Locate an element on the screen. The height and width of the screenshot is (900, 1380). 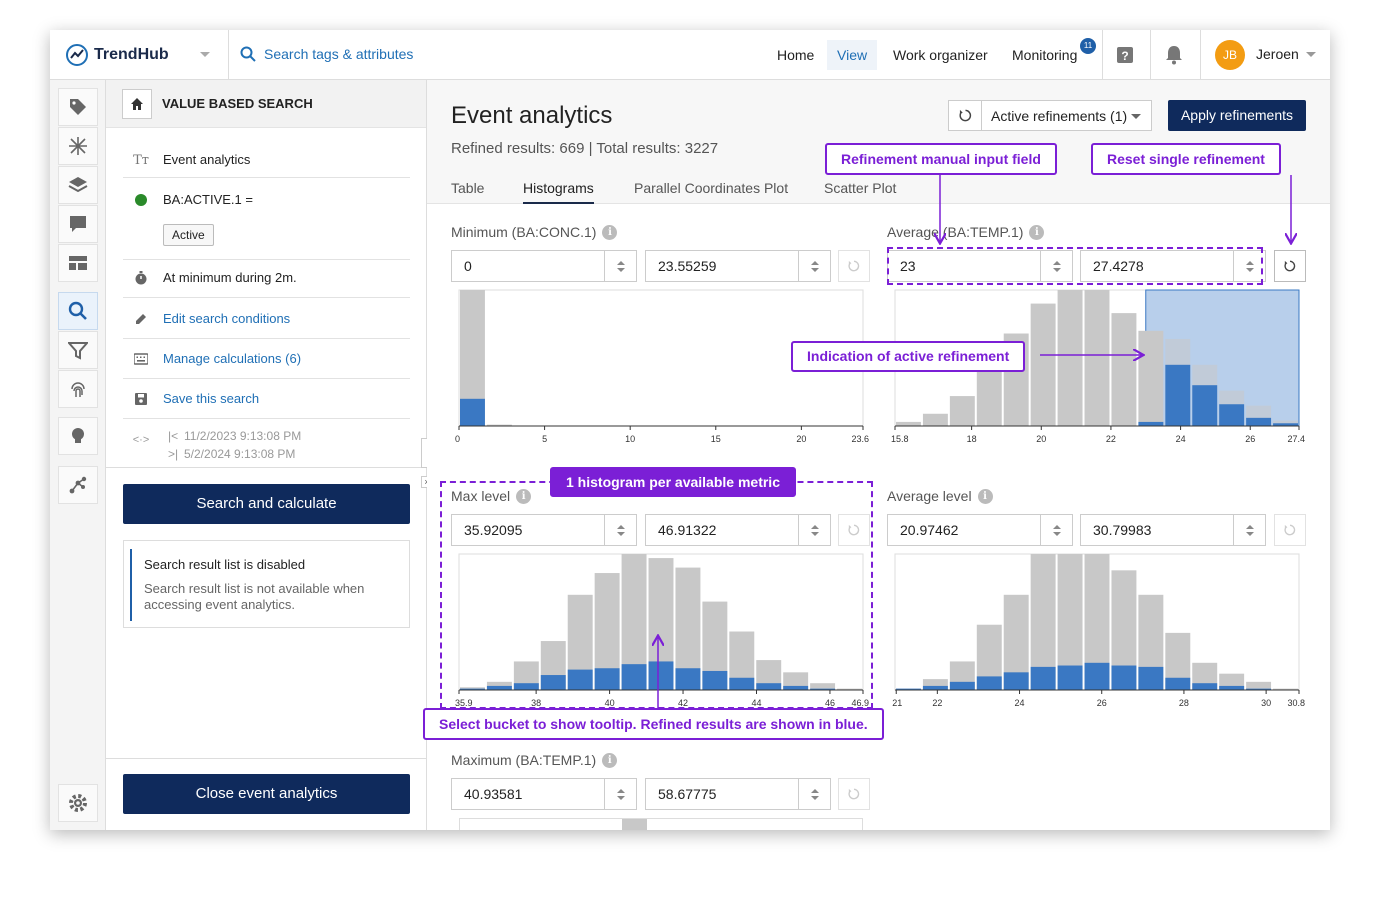
edit-conditions-row: Edit search conditions is located at coordinates (266, 319).